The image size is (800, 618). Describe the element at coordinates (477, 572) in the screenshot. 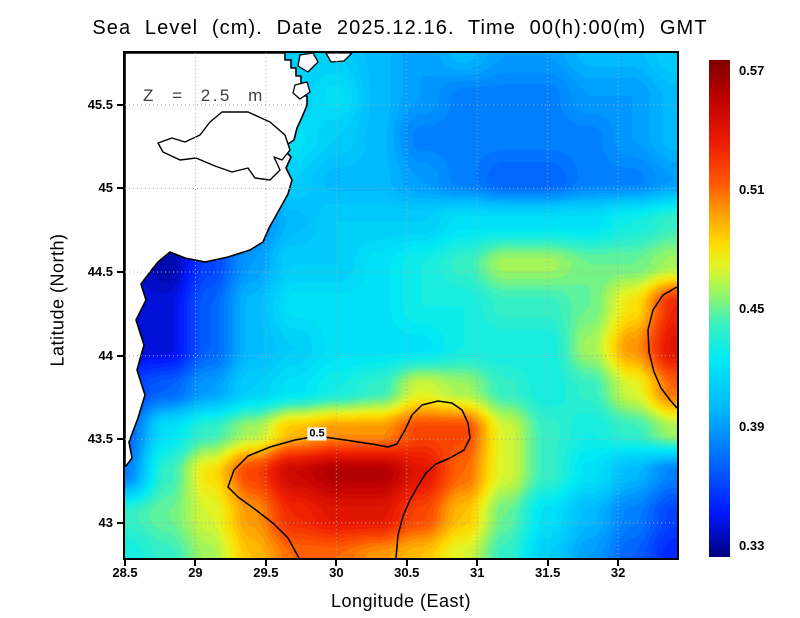

I see `x-tick-label: 31` at that location.